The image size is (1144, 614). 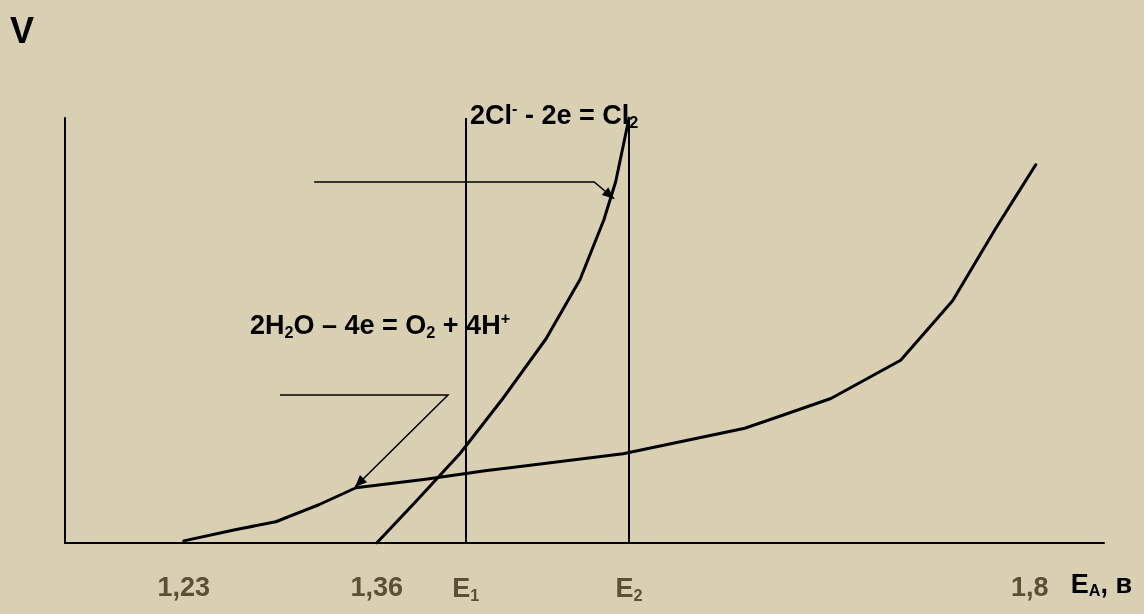 What do you see at coordinates (376, 586) in the screenshot?
I see `x-tick-label: 1,36` at bounding box center [376, 586].